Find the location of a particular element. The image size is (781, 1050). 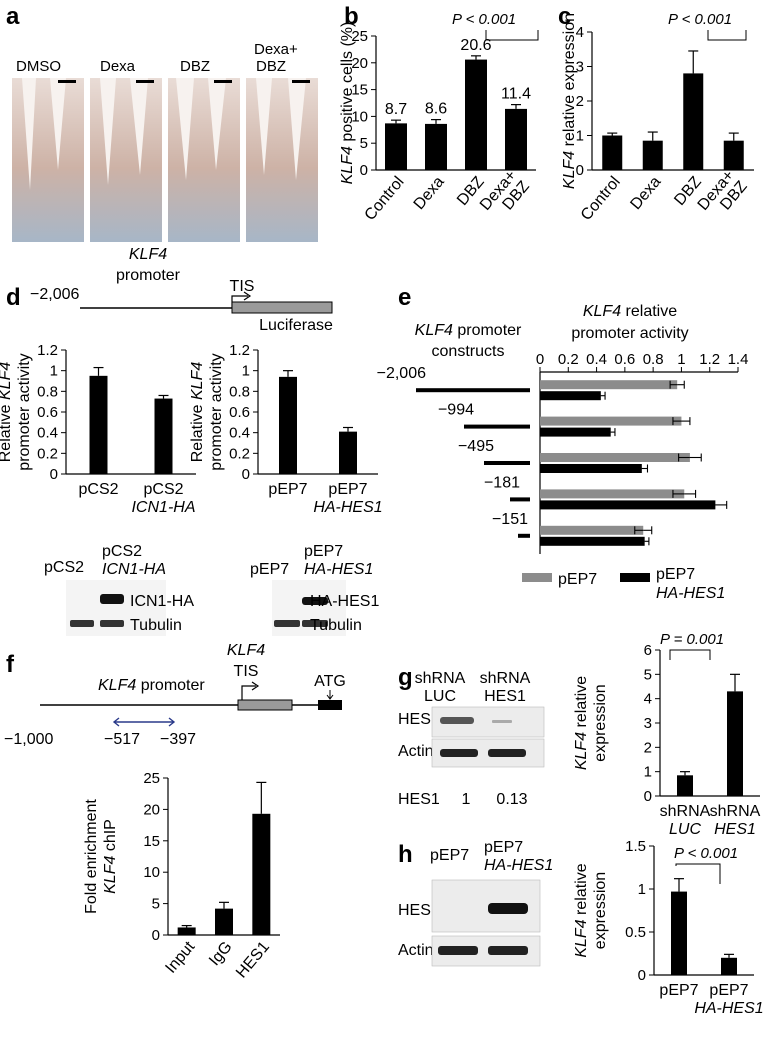

panel-letter-c: c is located at coordinates (564, 16).